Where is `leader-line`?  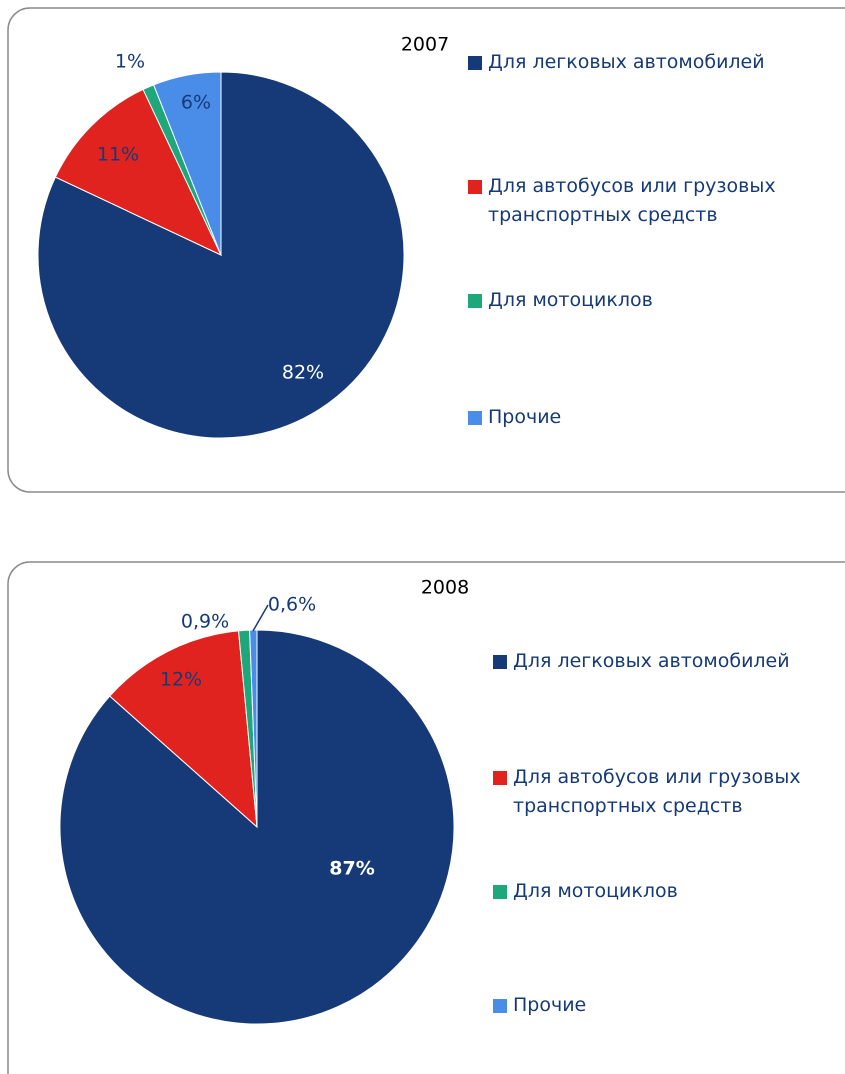 leader-line is located at coordinates (260, 618).